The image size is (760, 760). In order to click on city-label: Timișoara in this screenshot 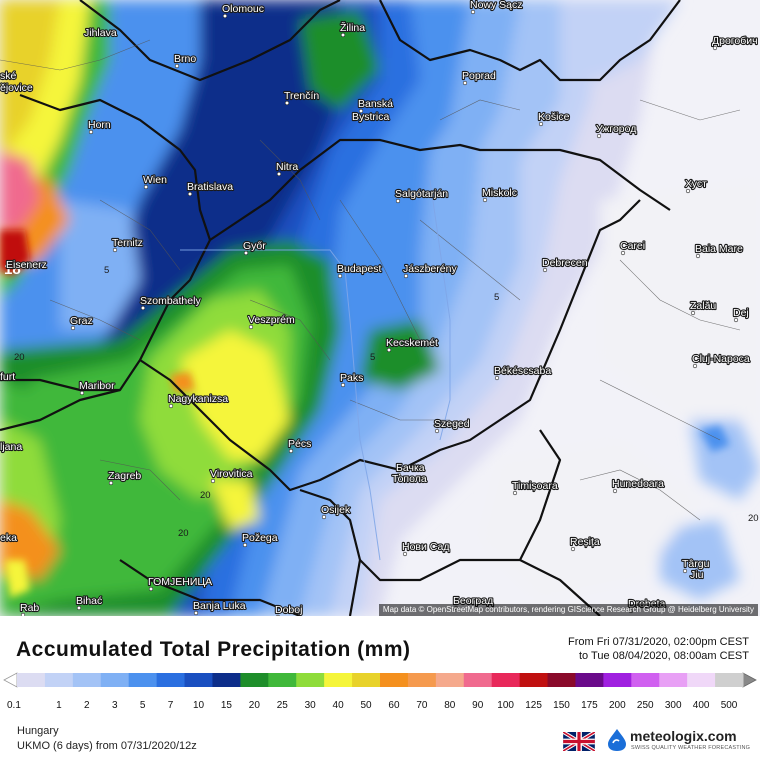, I will do `click(535, 486)`.